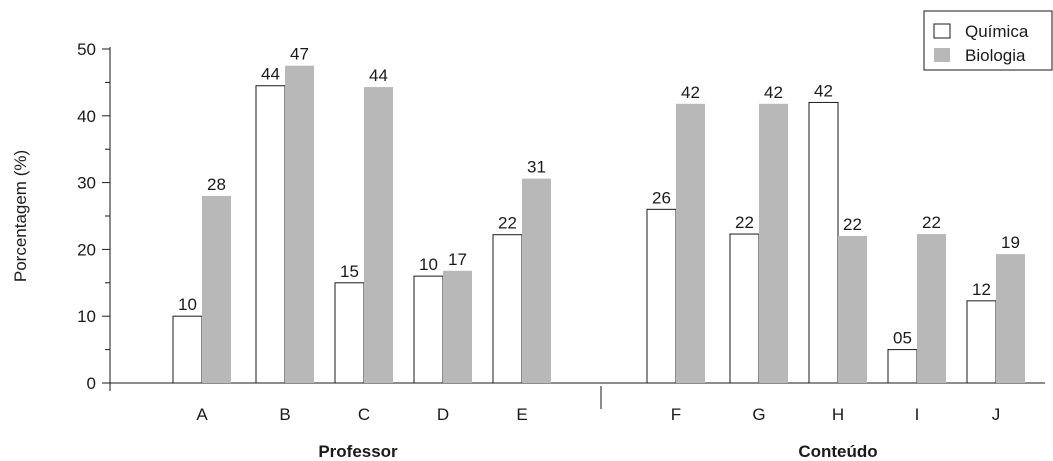 The width and height of the screenshot is (1053, 461). I want to click on category-label-d: D, so click(443, 414).